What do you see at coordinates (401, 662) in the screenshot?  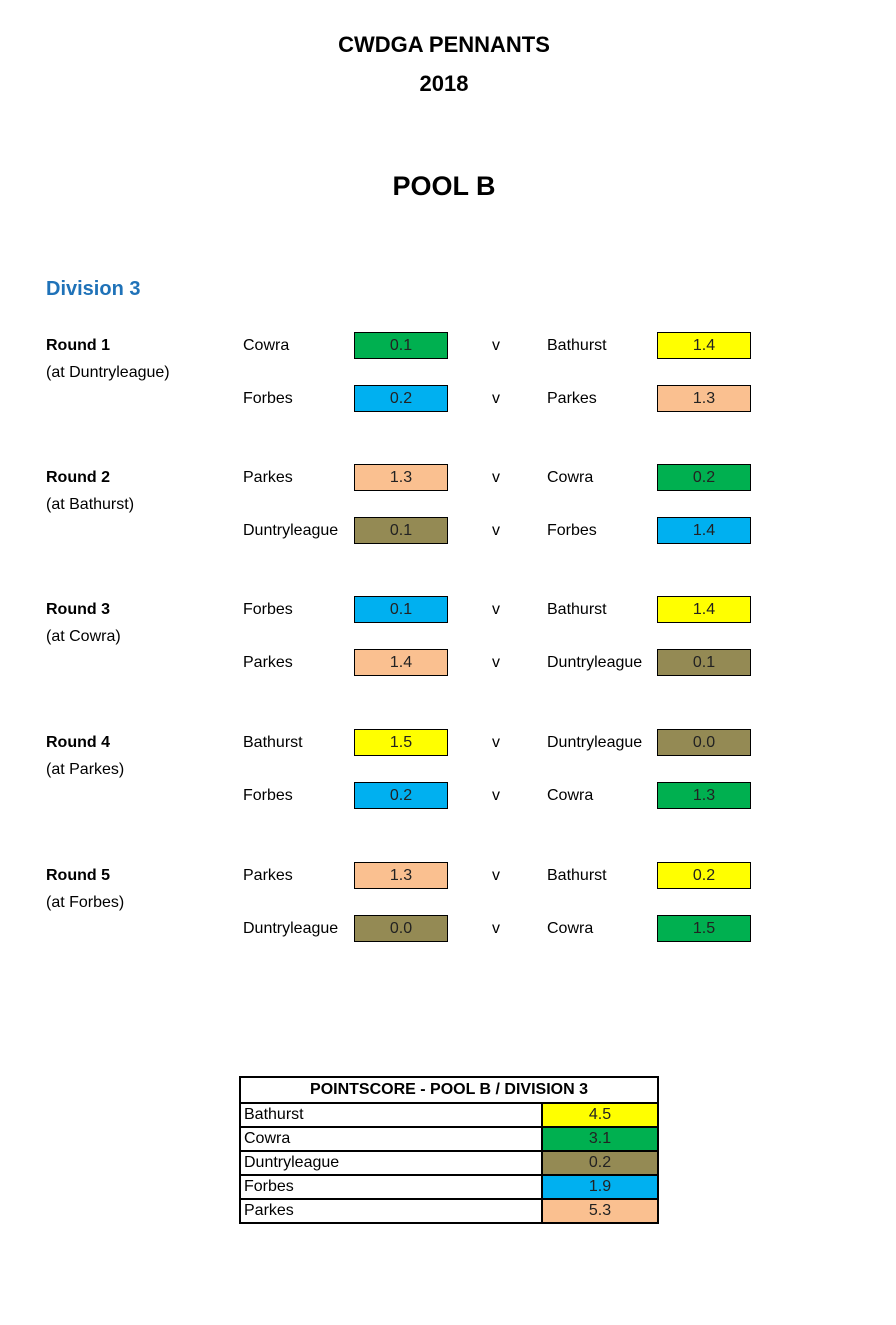 I see `home-score: 1.4` at bounding box center [401, 662].